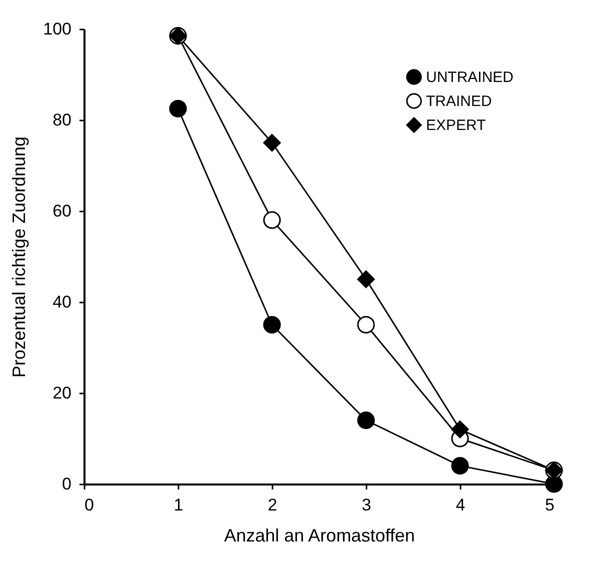 The height and width of the screenshot is (565, 595). Describe the element at coordinates (273, 505) in the screenshot. I see `x-tick-label: 2` at that location.